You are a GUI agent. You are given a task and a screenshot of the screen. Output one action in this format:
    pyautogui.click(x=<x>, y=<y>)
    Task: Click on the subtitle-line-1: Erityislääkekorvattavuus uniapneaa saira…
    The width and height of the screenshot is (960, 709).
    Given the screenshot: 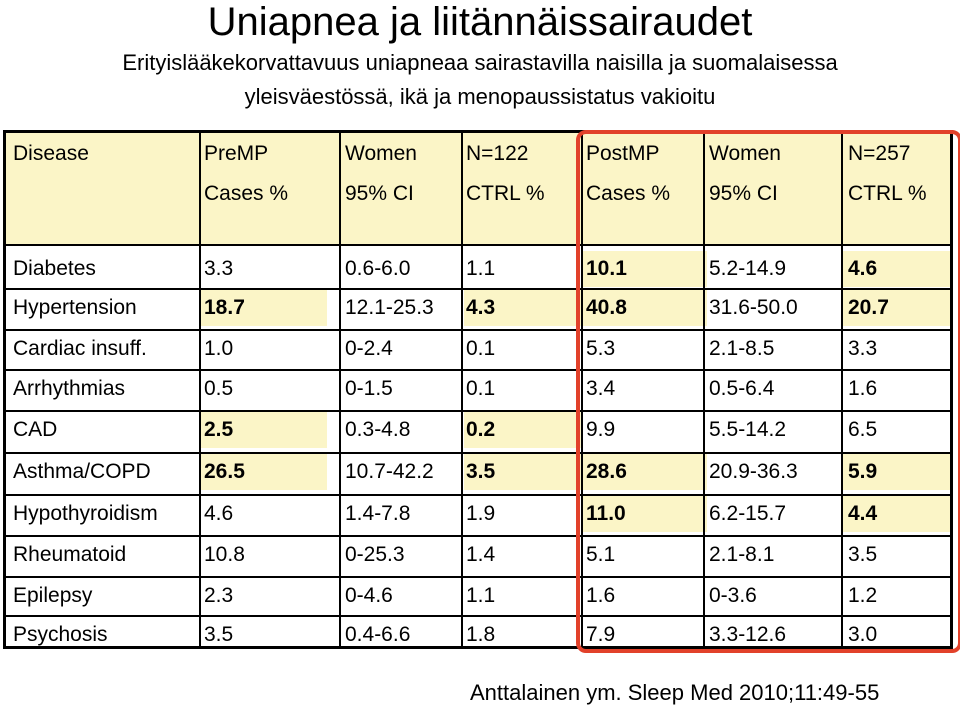 What is the action you would take?
    pyautogui.click(x=480, y=62)
    